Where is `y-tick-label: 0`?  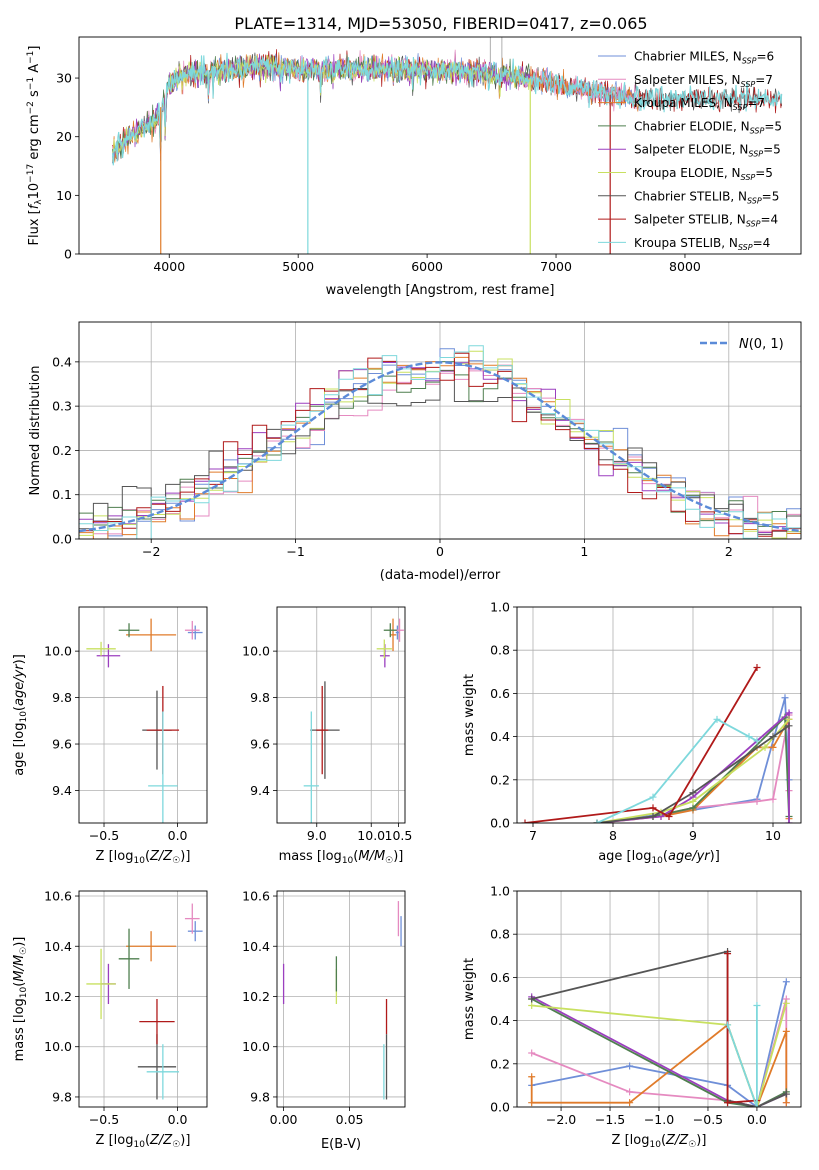 y-tick-label: 0 is located at coordinates (68, 254).